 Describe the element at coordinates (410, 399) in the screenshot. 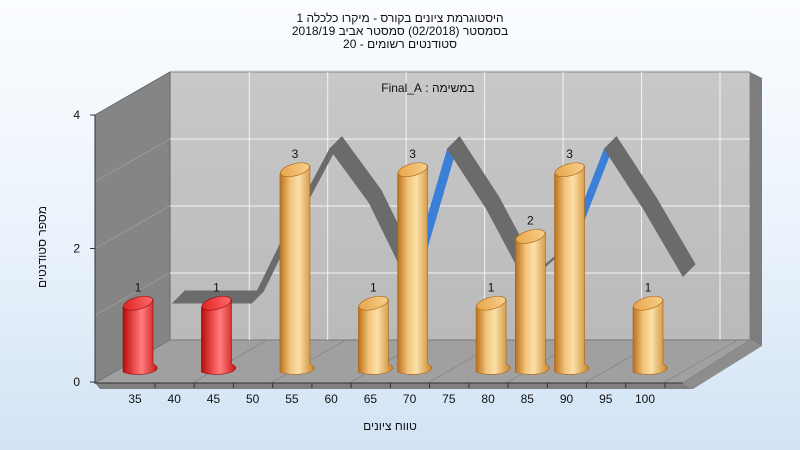

I see `x-tick-label: 70` at that location.